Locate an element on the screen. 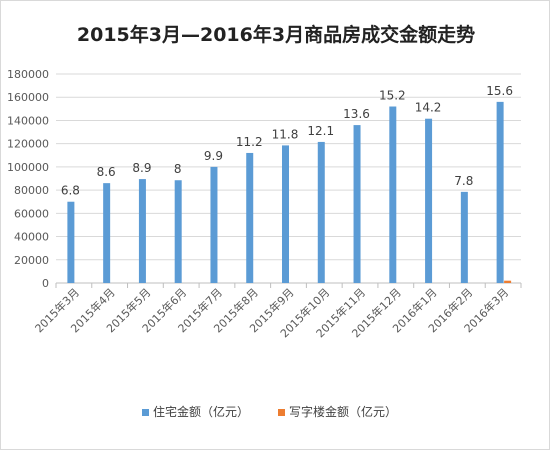  data-label: 8.9 is located at coordinates (141, 168).